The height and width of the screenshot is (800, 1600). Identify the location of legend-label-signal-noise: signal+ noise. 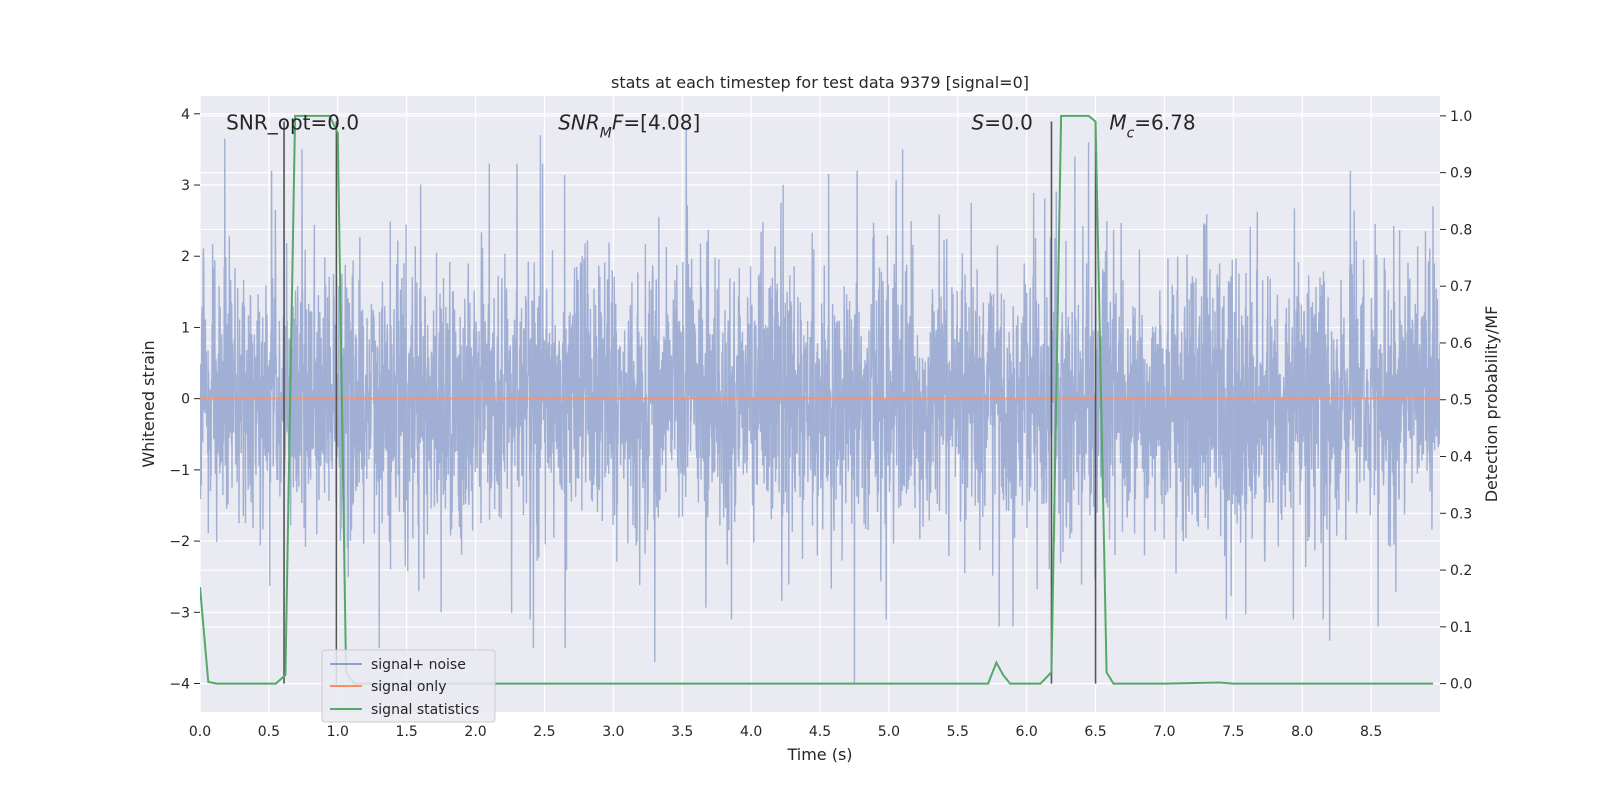
(418, 665).